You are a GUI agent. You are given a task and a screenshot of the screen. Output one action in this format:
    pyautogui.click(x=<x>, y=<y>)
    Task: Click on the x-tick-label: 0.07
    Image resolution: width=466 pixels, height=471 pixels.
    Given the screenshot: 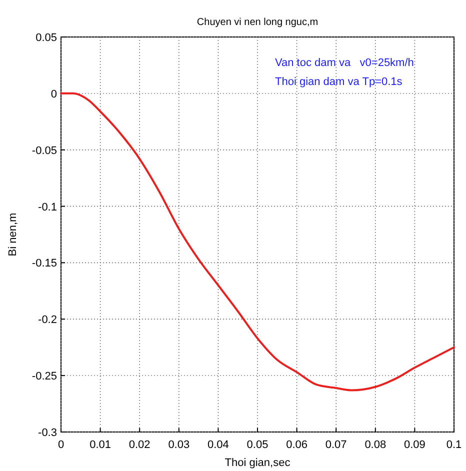 What is the action you would take?
    pyautogui.click(x=336, y=445)
    